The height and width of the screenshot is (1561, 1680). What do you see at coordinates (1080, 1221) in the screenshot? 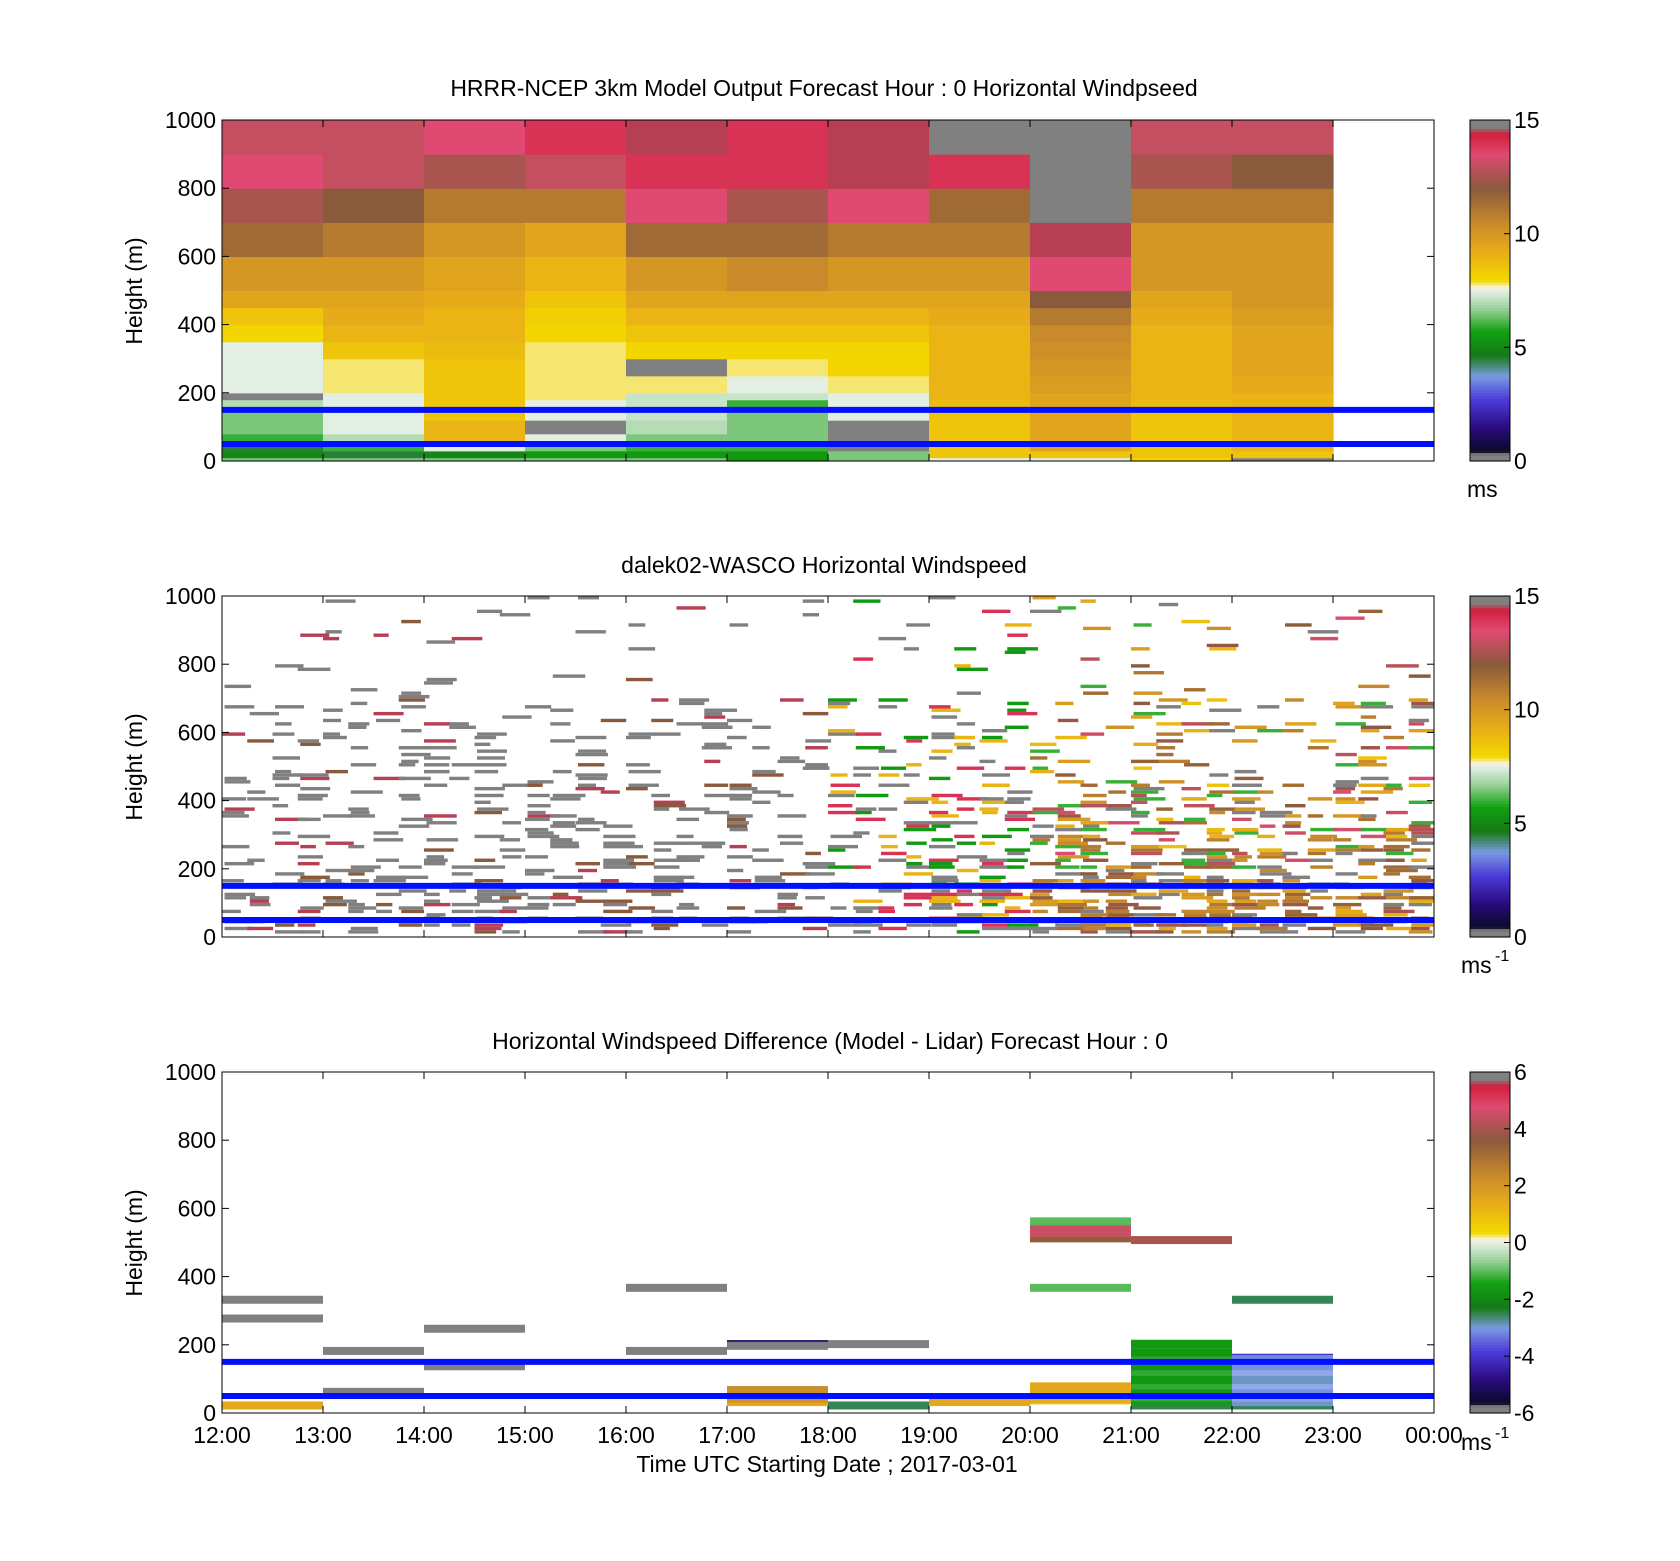
I see `difference-segment` at bounding box center [1080, 1221].